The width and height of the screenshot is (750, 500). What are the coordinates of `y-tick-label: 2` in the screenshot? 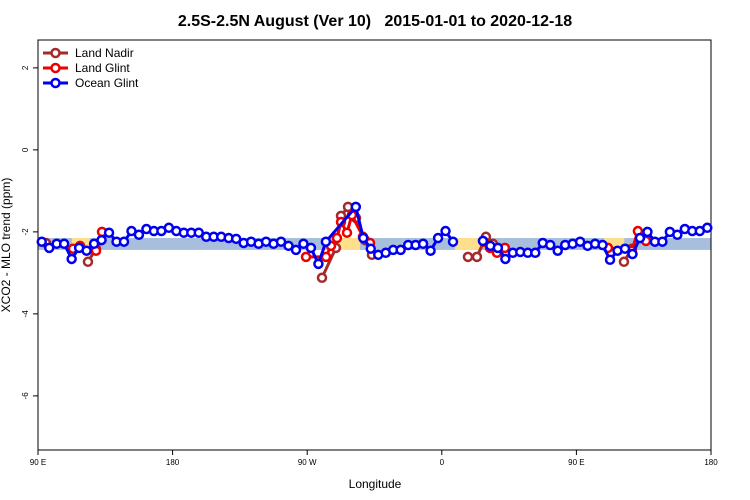 It's located at (25, 67).